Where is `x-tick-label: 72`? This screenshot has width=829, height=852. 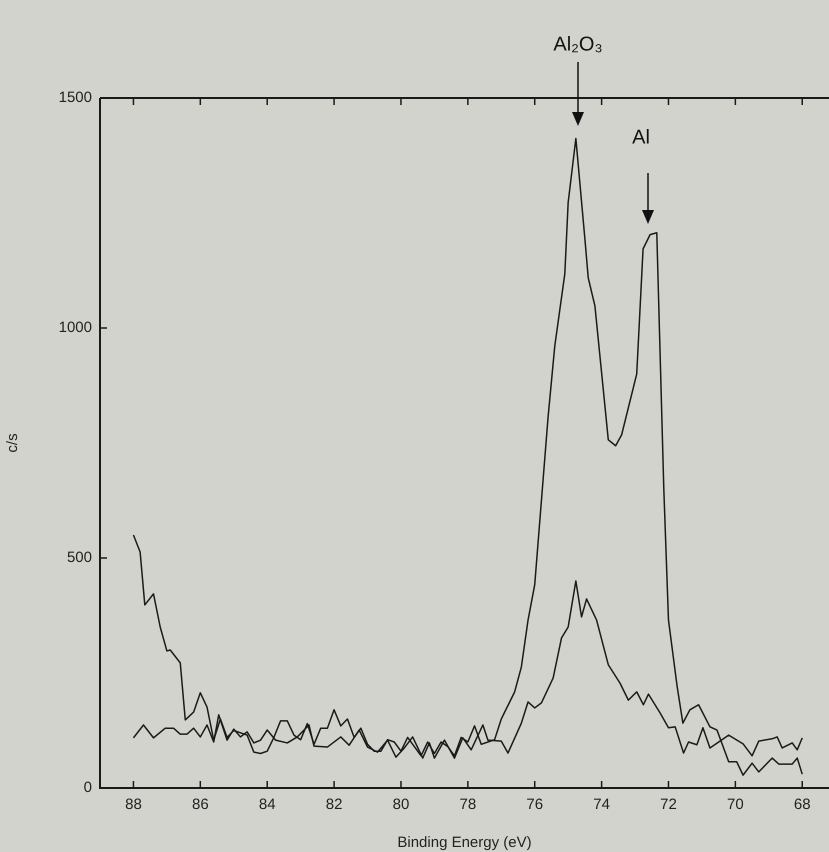 x-tick-label: 72 is located at coordinates (668, 805).